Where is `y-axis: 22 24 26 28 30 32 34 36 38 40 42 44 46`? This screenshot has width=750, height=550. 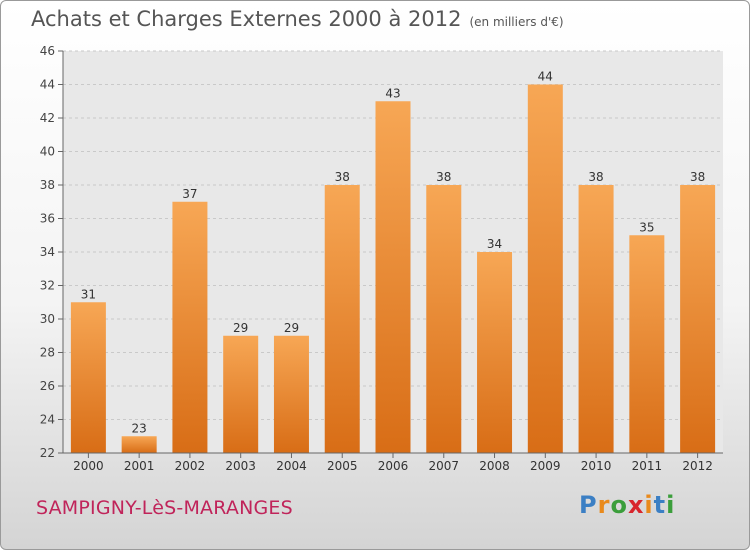
y-axis: 22 24 26 28 30 32 34 36 38 40 42 44 46 is located at coordinates (52, 252).